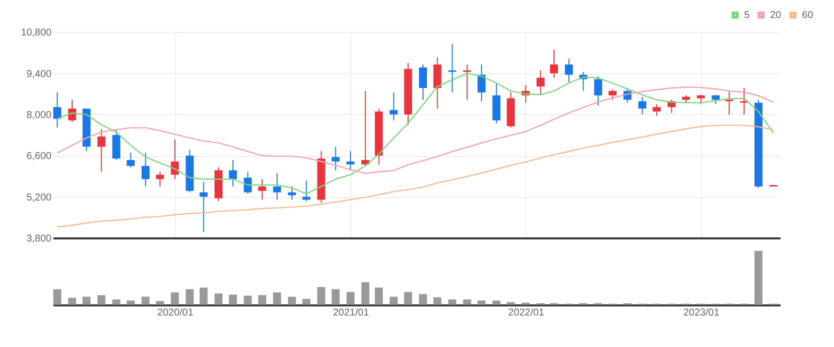 The width and height of the screenshot is (834, 347). Describe the element at coordinates (39, 115) in the screenshot. I see `y-tick-label: 8,000` at that location.